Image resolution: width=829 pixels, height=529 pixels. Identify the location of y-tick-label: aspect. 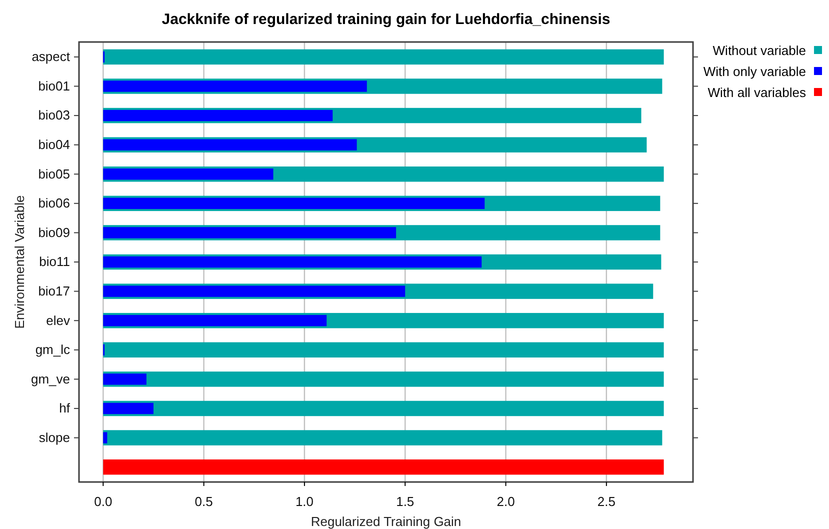
(51, 56).